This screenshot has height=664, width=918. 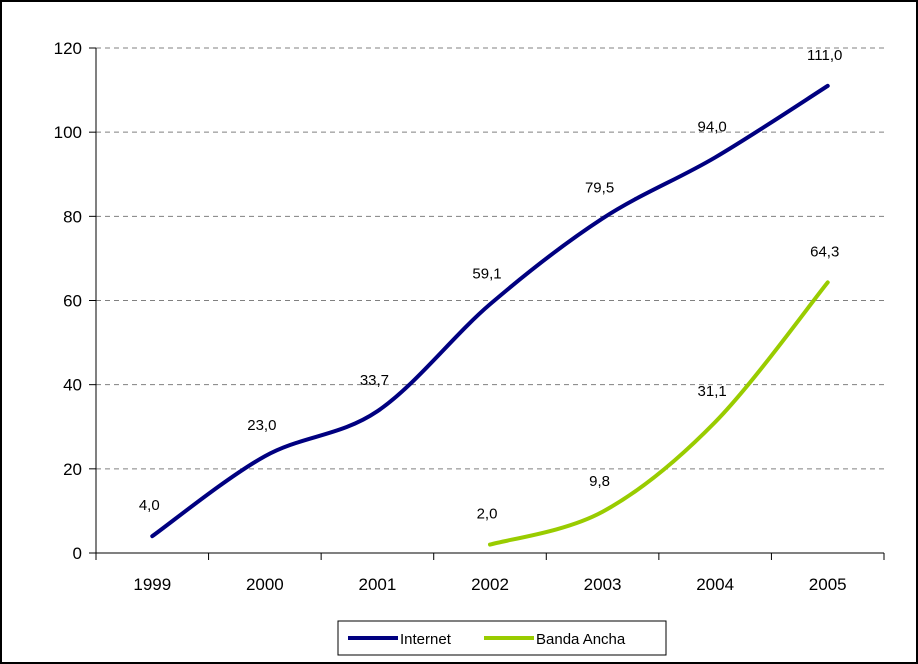 What do you see at coordinates (152, 584) in the screenshot?
I see `x-tick-label-1999: 1999` at bounding box center [152, 584].